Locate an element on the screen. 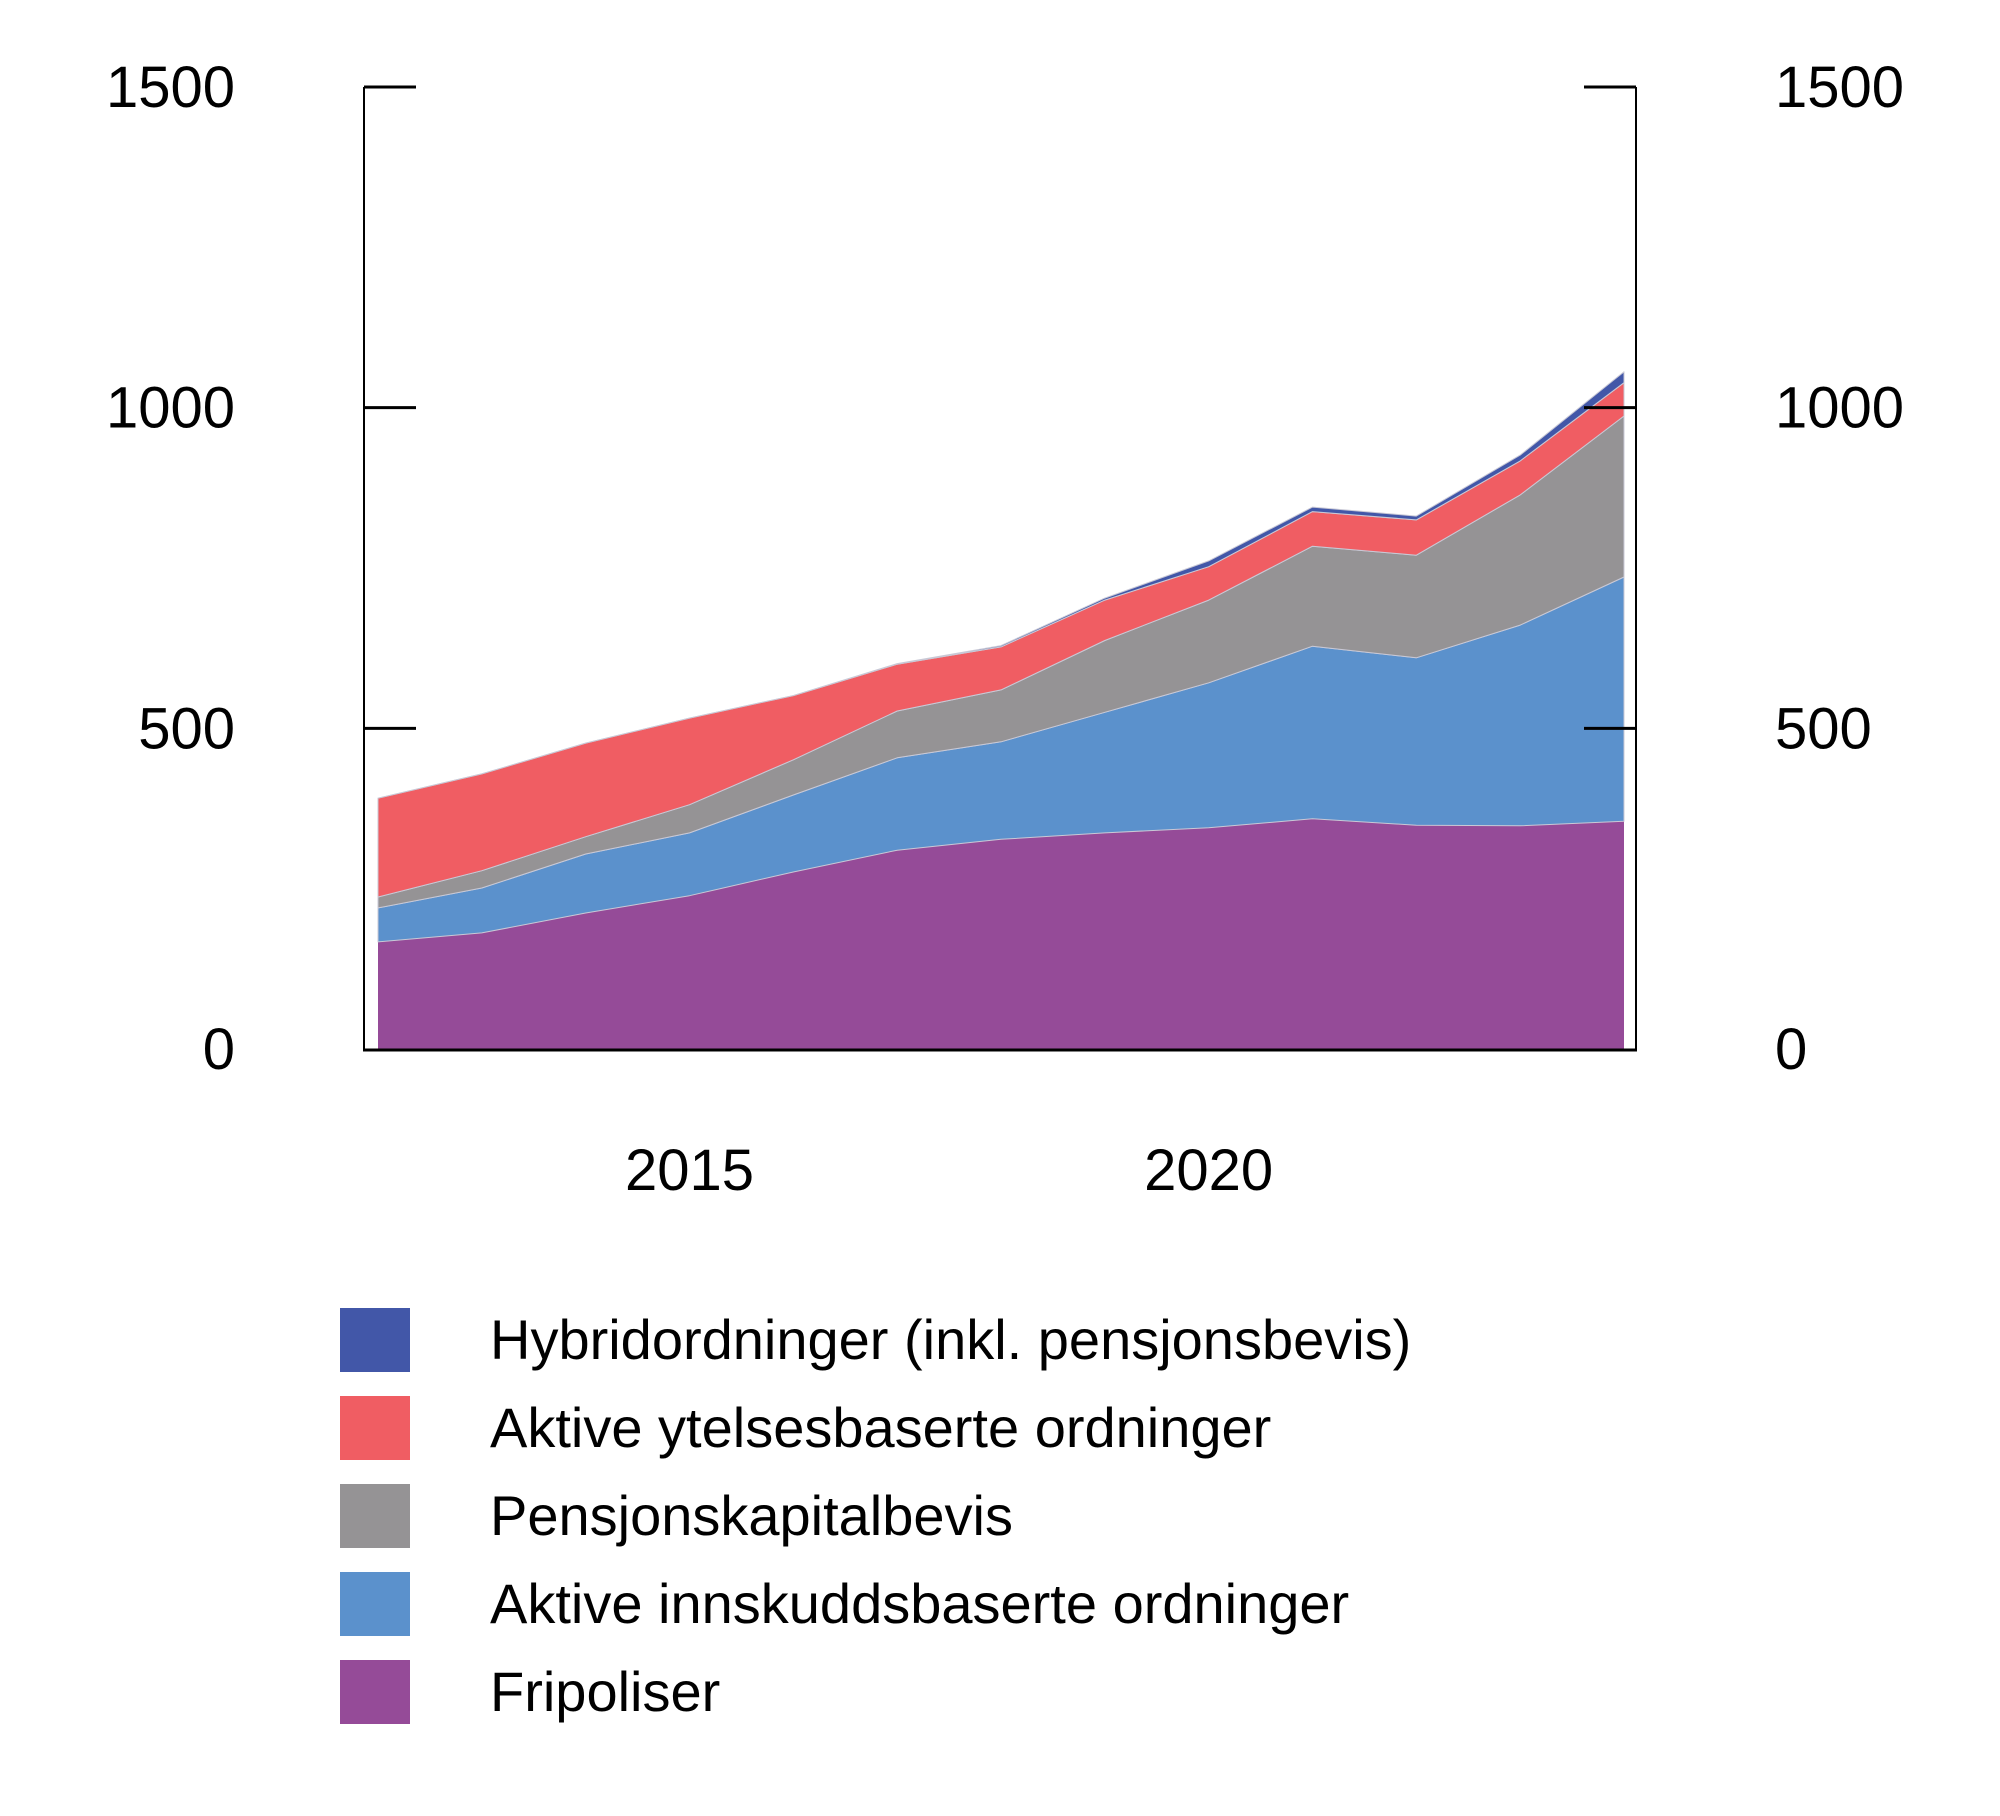  legend-swatch-pensjonskapitalbevis is located at coordinates (375, 1516).